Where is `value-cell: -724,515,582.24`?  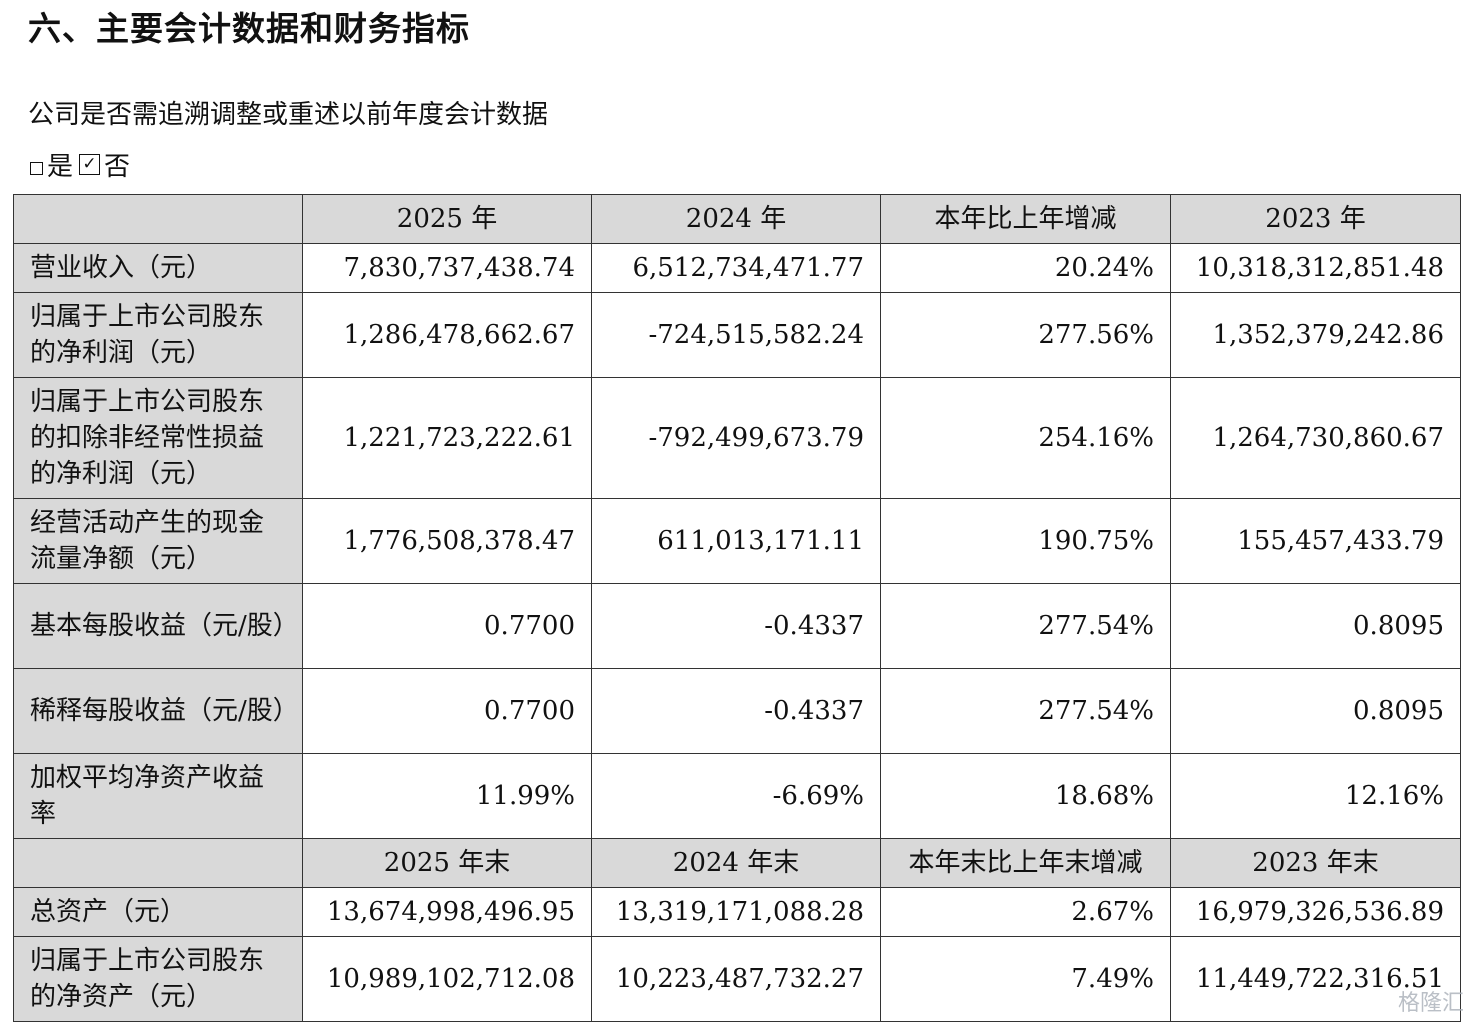 value-cell: -724,515,582.24 is located at coordinates (736, 335).